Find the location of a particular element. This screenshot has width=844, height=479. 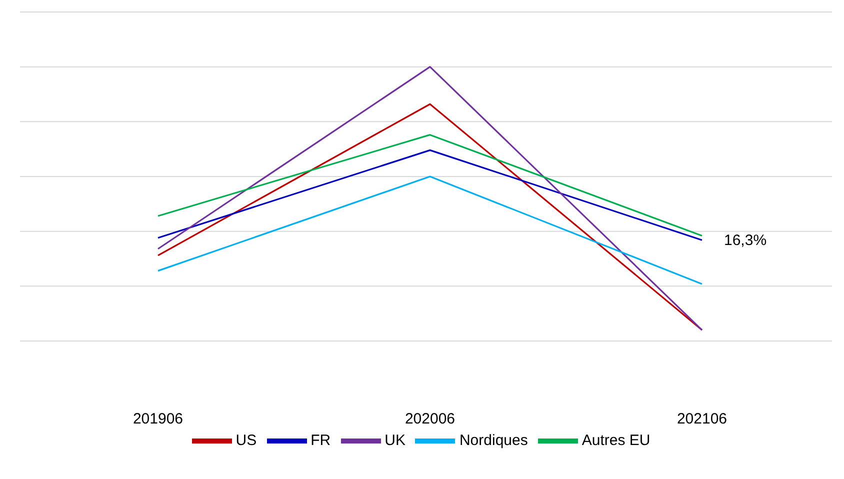

x-tick-label: 202006 is located at coordinates (430, 419).